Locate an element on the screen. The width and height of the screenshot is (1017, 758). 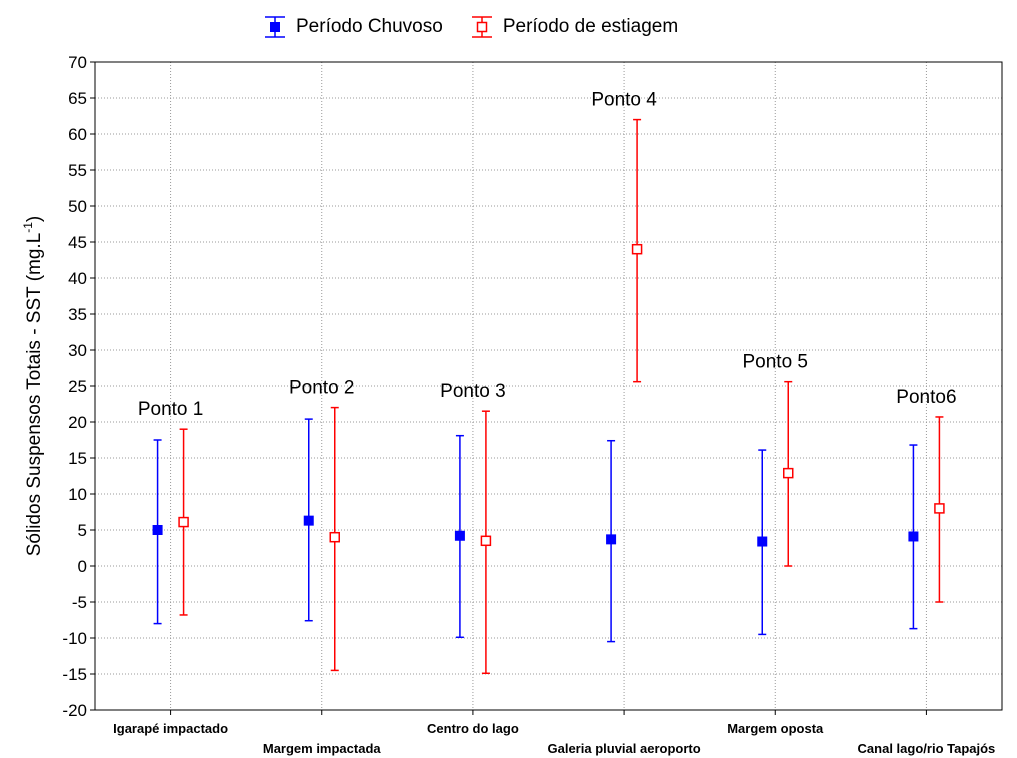
x-tick-label: Canal lago/rio Tapajós is located at coordinates (927, 748).